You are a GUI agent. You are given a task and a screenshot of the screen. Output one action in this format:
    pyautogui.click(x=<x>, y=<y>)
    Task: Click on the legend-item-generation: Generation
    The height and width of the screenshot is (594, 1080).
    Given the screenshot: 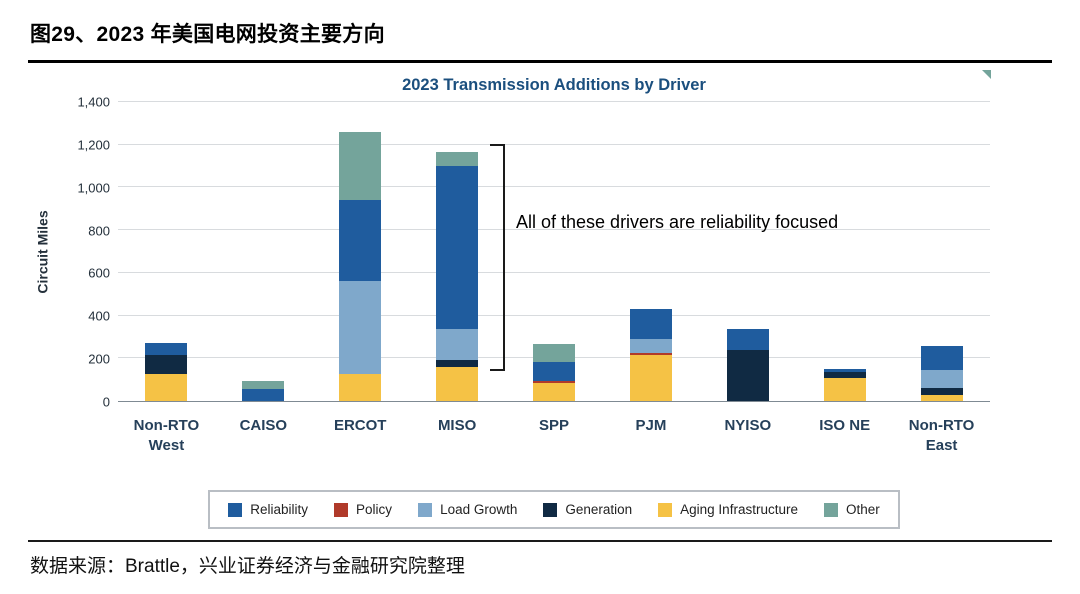 What is the action you would take?
    pyautogui.click(x=587, y=509)
    